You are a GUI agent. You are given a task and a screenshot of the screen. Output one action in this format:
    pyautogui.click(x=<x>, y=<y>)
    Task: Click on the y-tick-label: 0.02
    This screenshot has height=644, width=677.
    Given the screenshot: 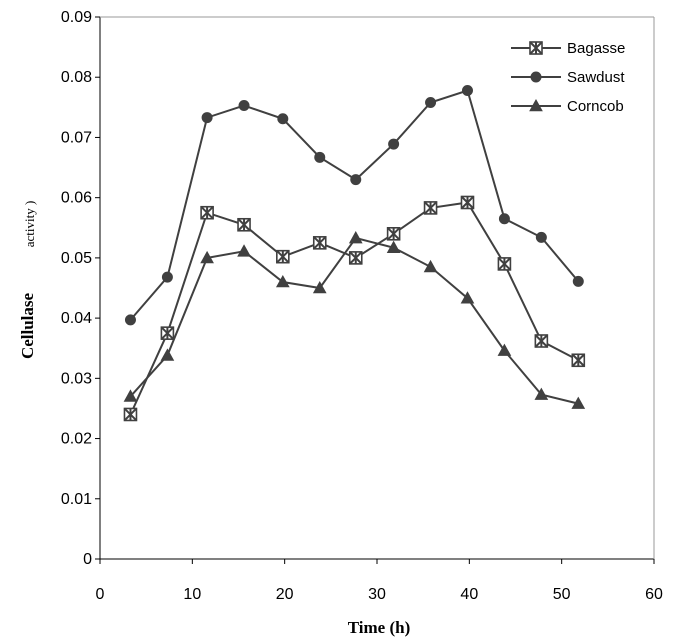 What is the action you would take?
    pyautogui.click(x=76, y=439)
    